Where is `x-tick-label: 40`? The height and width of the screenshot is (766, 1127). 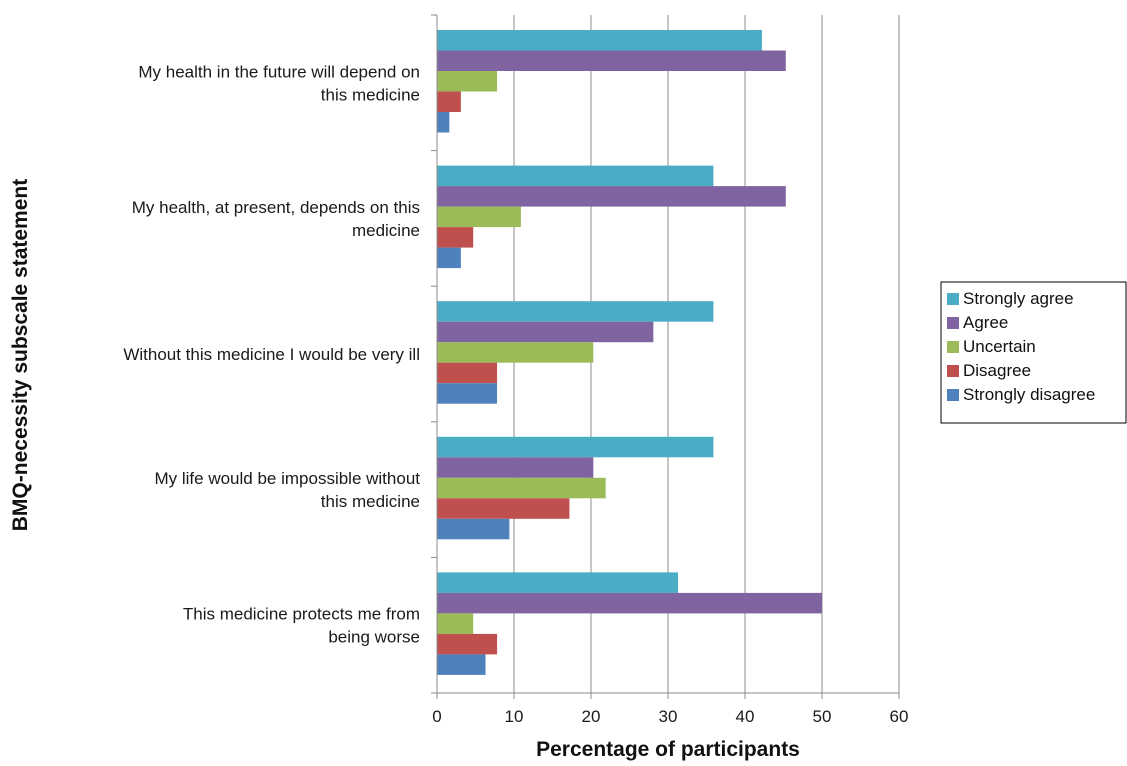 x-tick-label: 40 is located at coordinates (745, 716).